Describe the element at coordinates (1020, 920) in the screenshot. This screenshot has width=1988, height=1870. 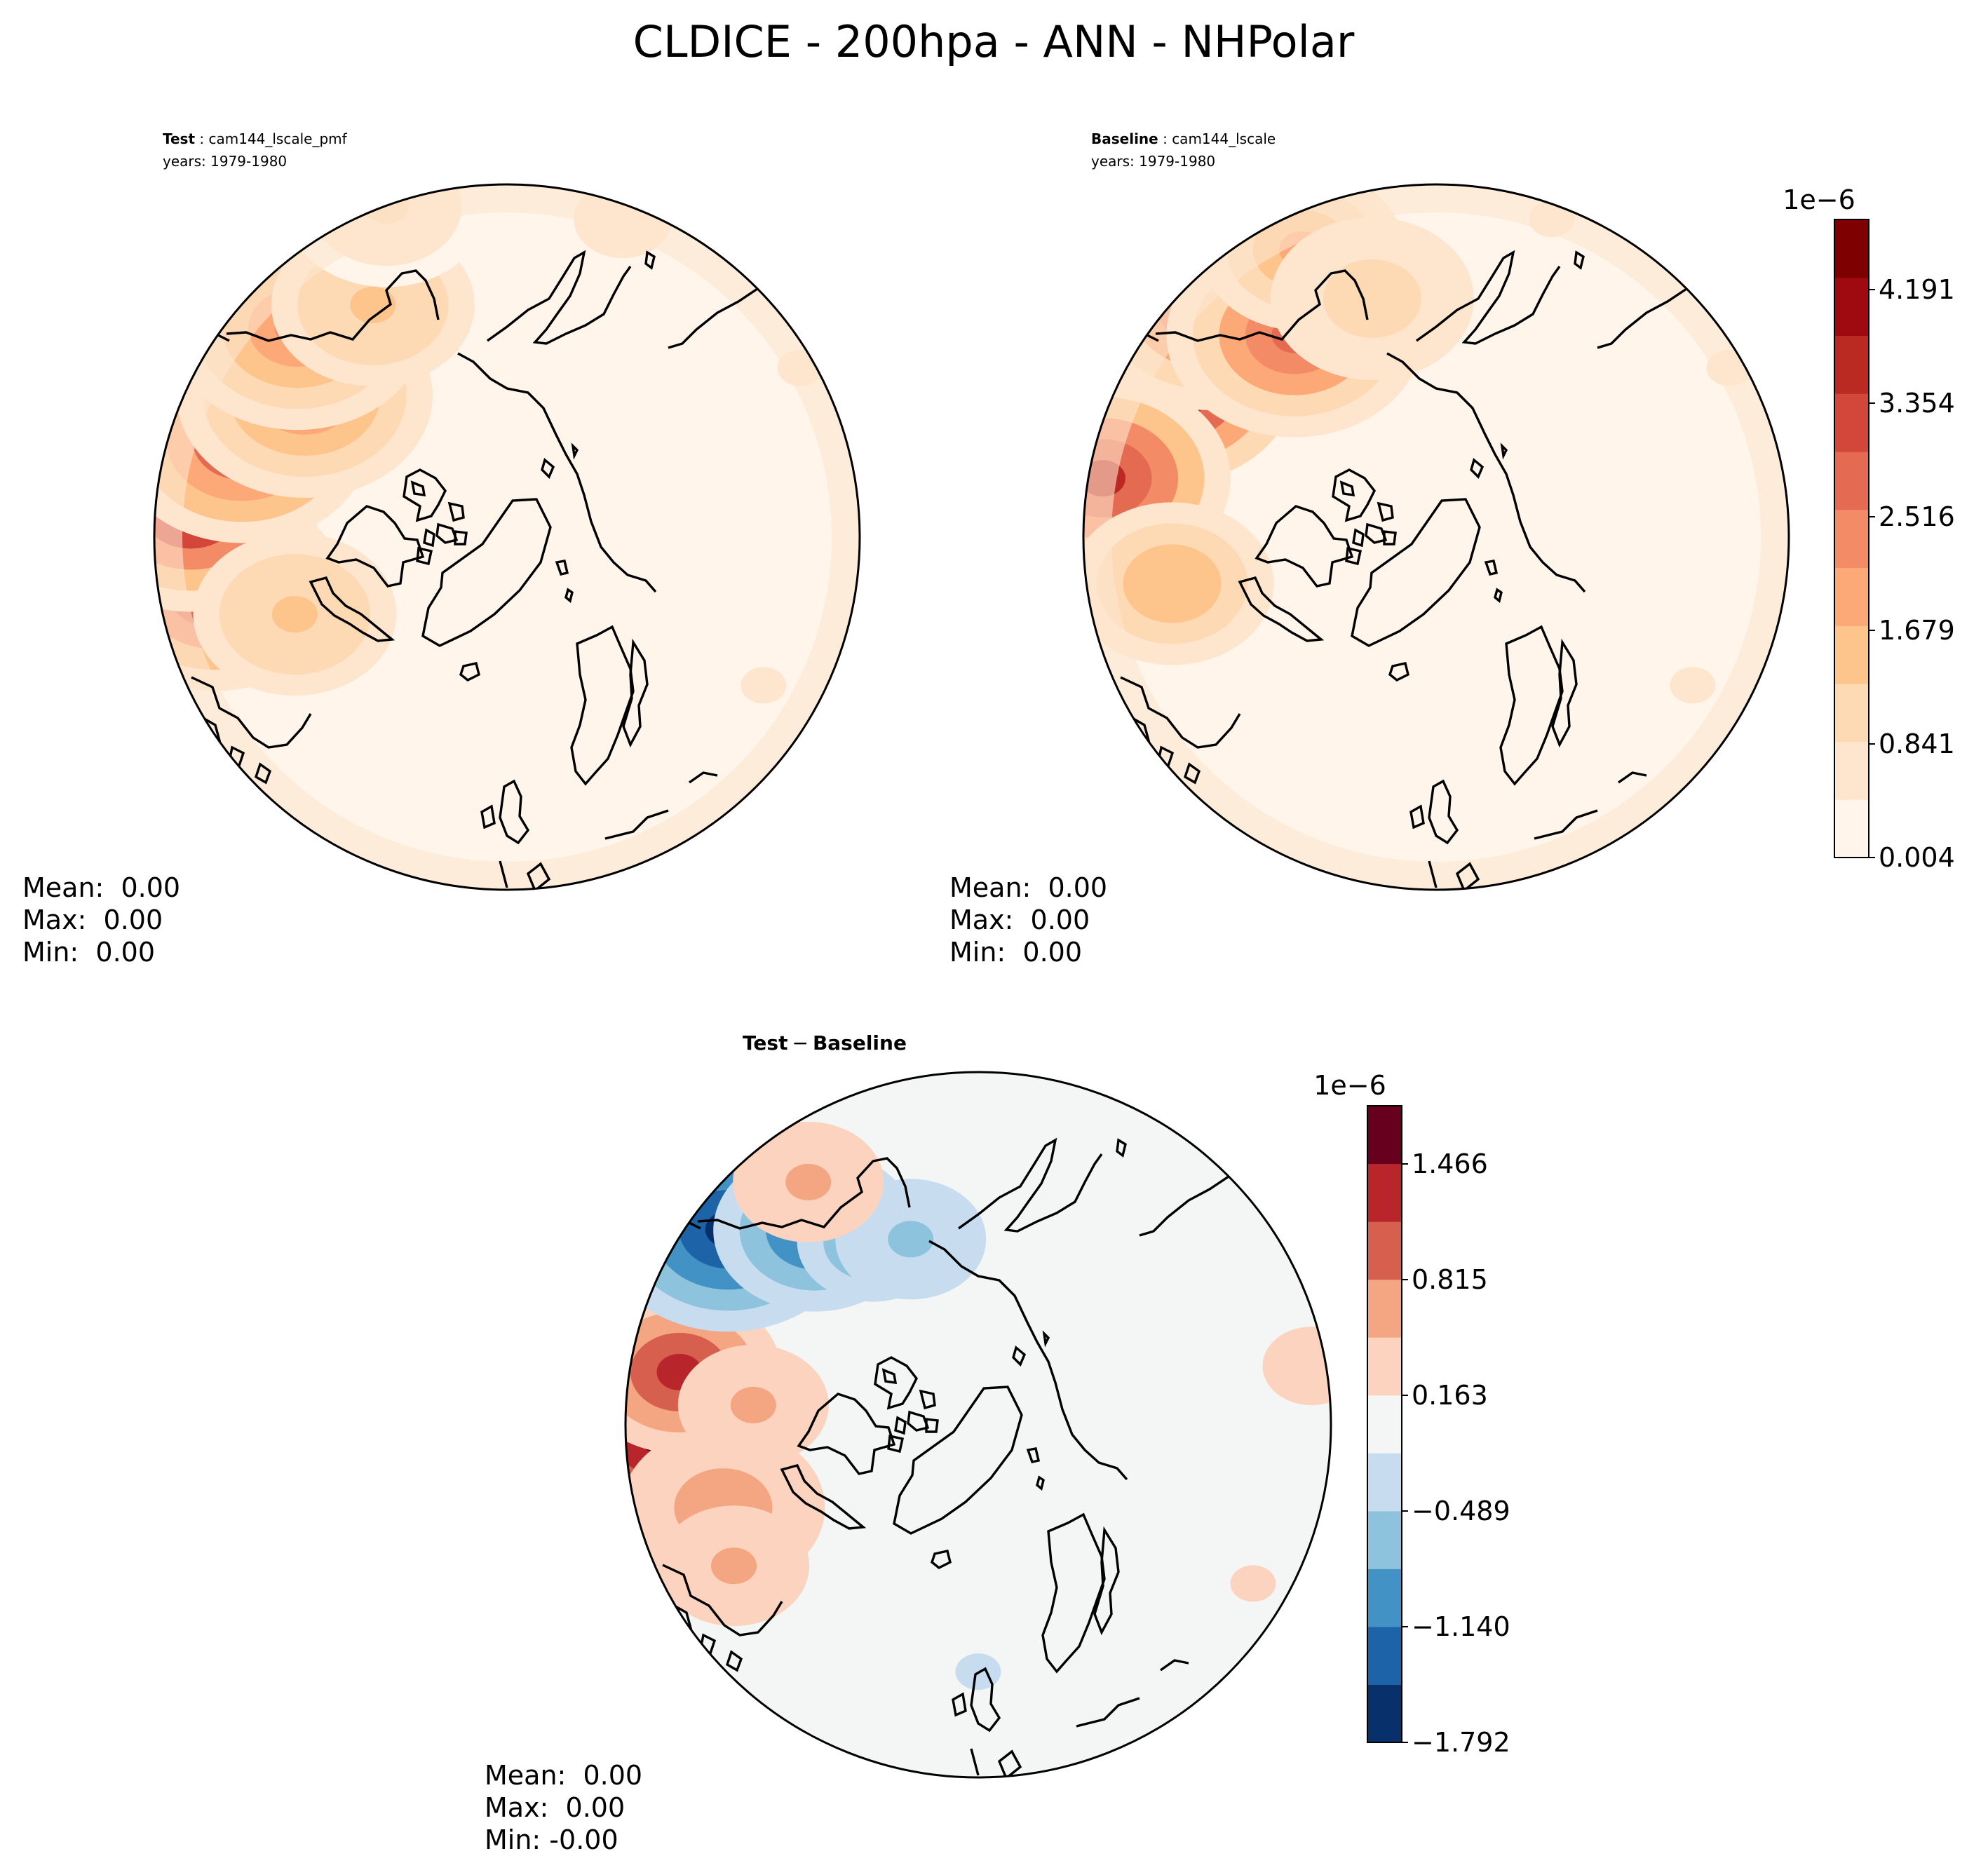
I see `baseline-stat-max: Max: 0.00` at that location.